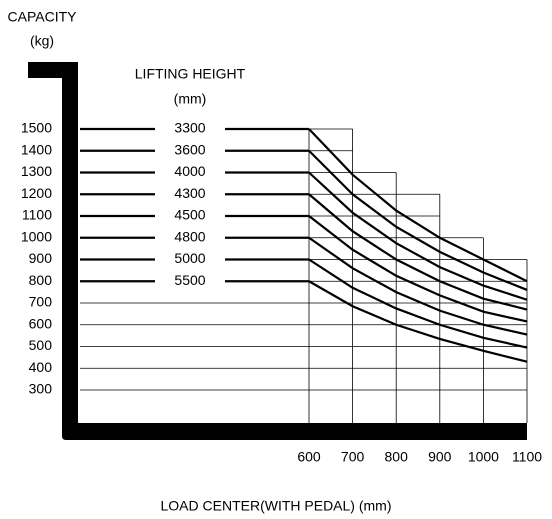 The width and height of the screenshot is (552, 519). I want to click on legend-label: 4000, so click(189, 171).